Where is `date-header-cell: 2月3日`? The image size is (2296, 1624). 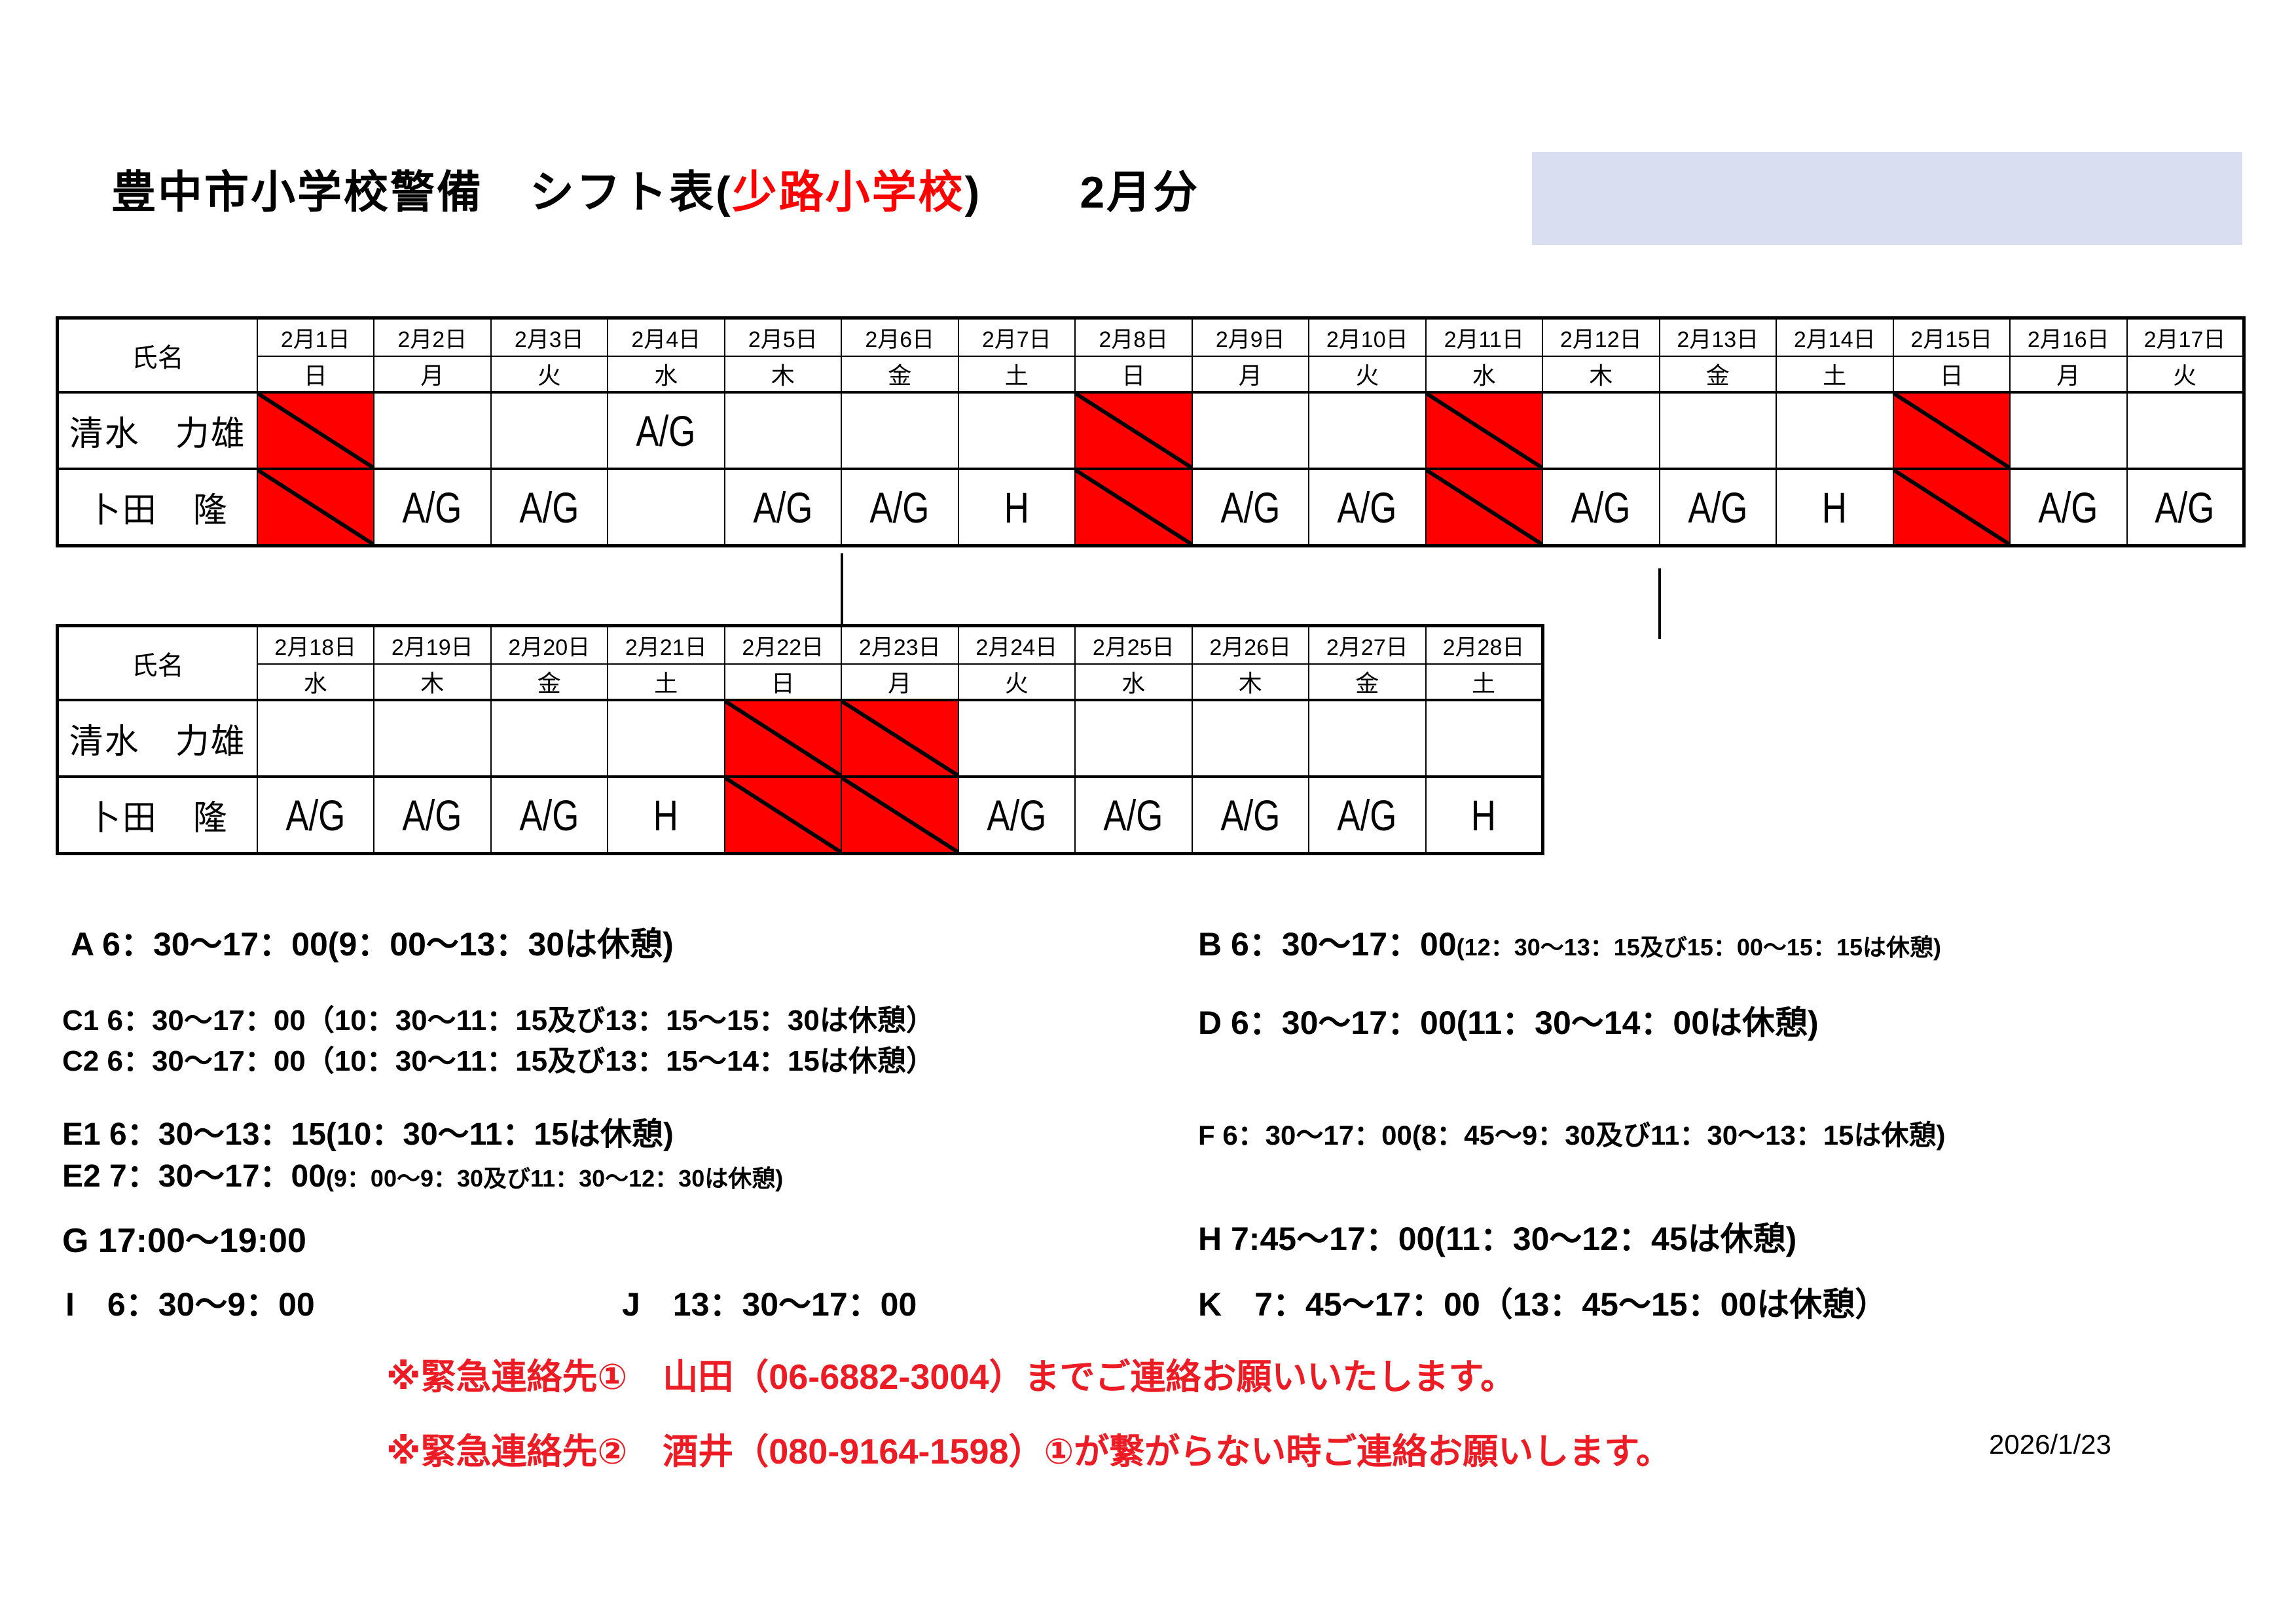 date-header-cell: 2月3日 is located at coordinates (549, 337).